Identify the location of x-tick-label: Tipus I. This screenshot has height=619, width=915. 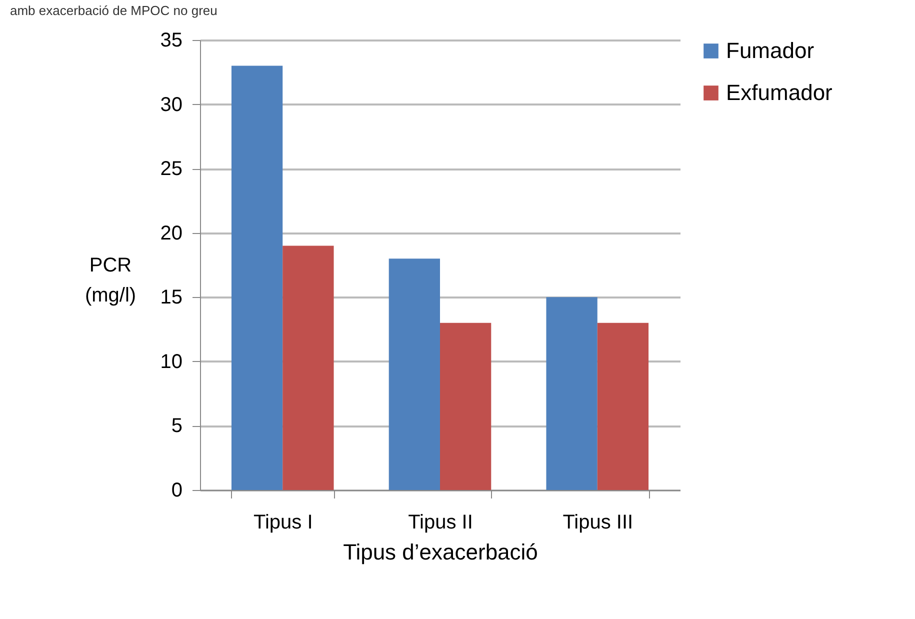
(283, 523).